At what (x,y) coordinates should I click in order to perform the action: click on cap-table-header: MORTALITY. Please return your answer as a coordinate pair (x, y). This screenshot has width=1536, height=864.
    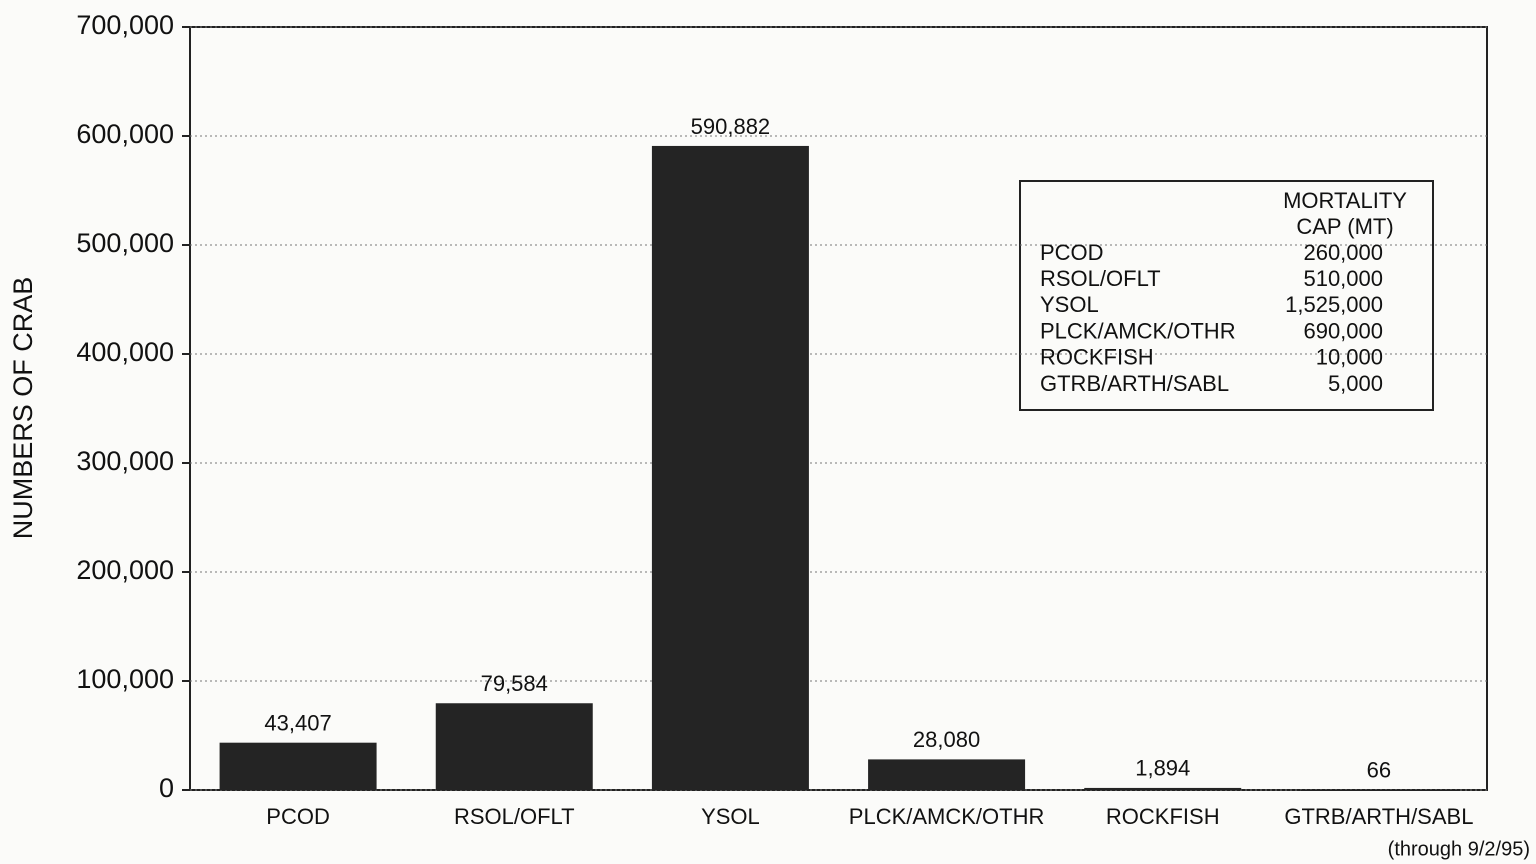
    Looking at the image, I should click on (1345, 200).